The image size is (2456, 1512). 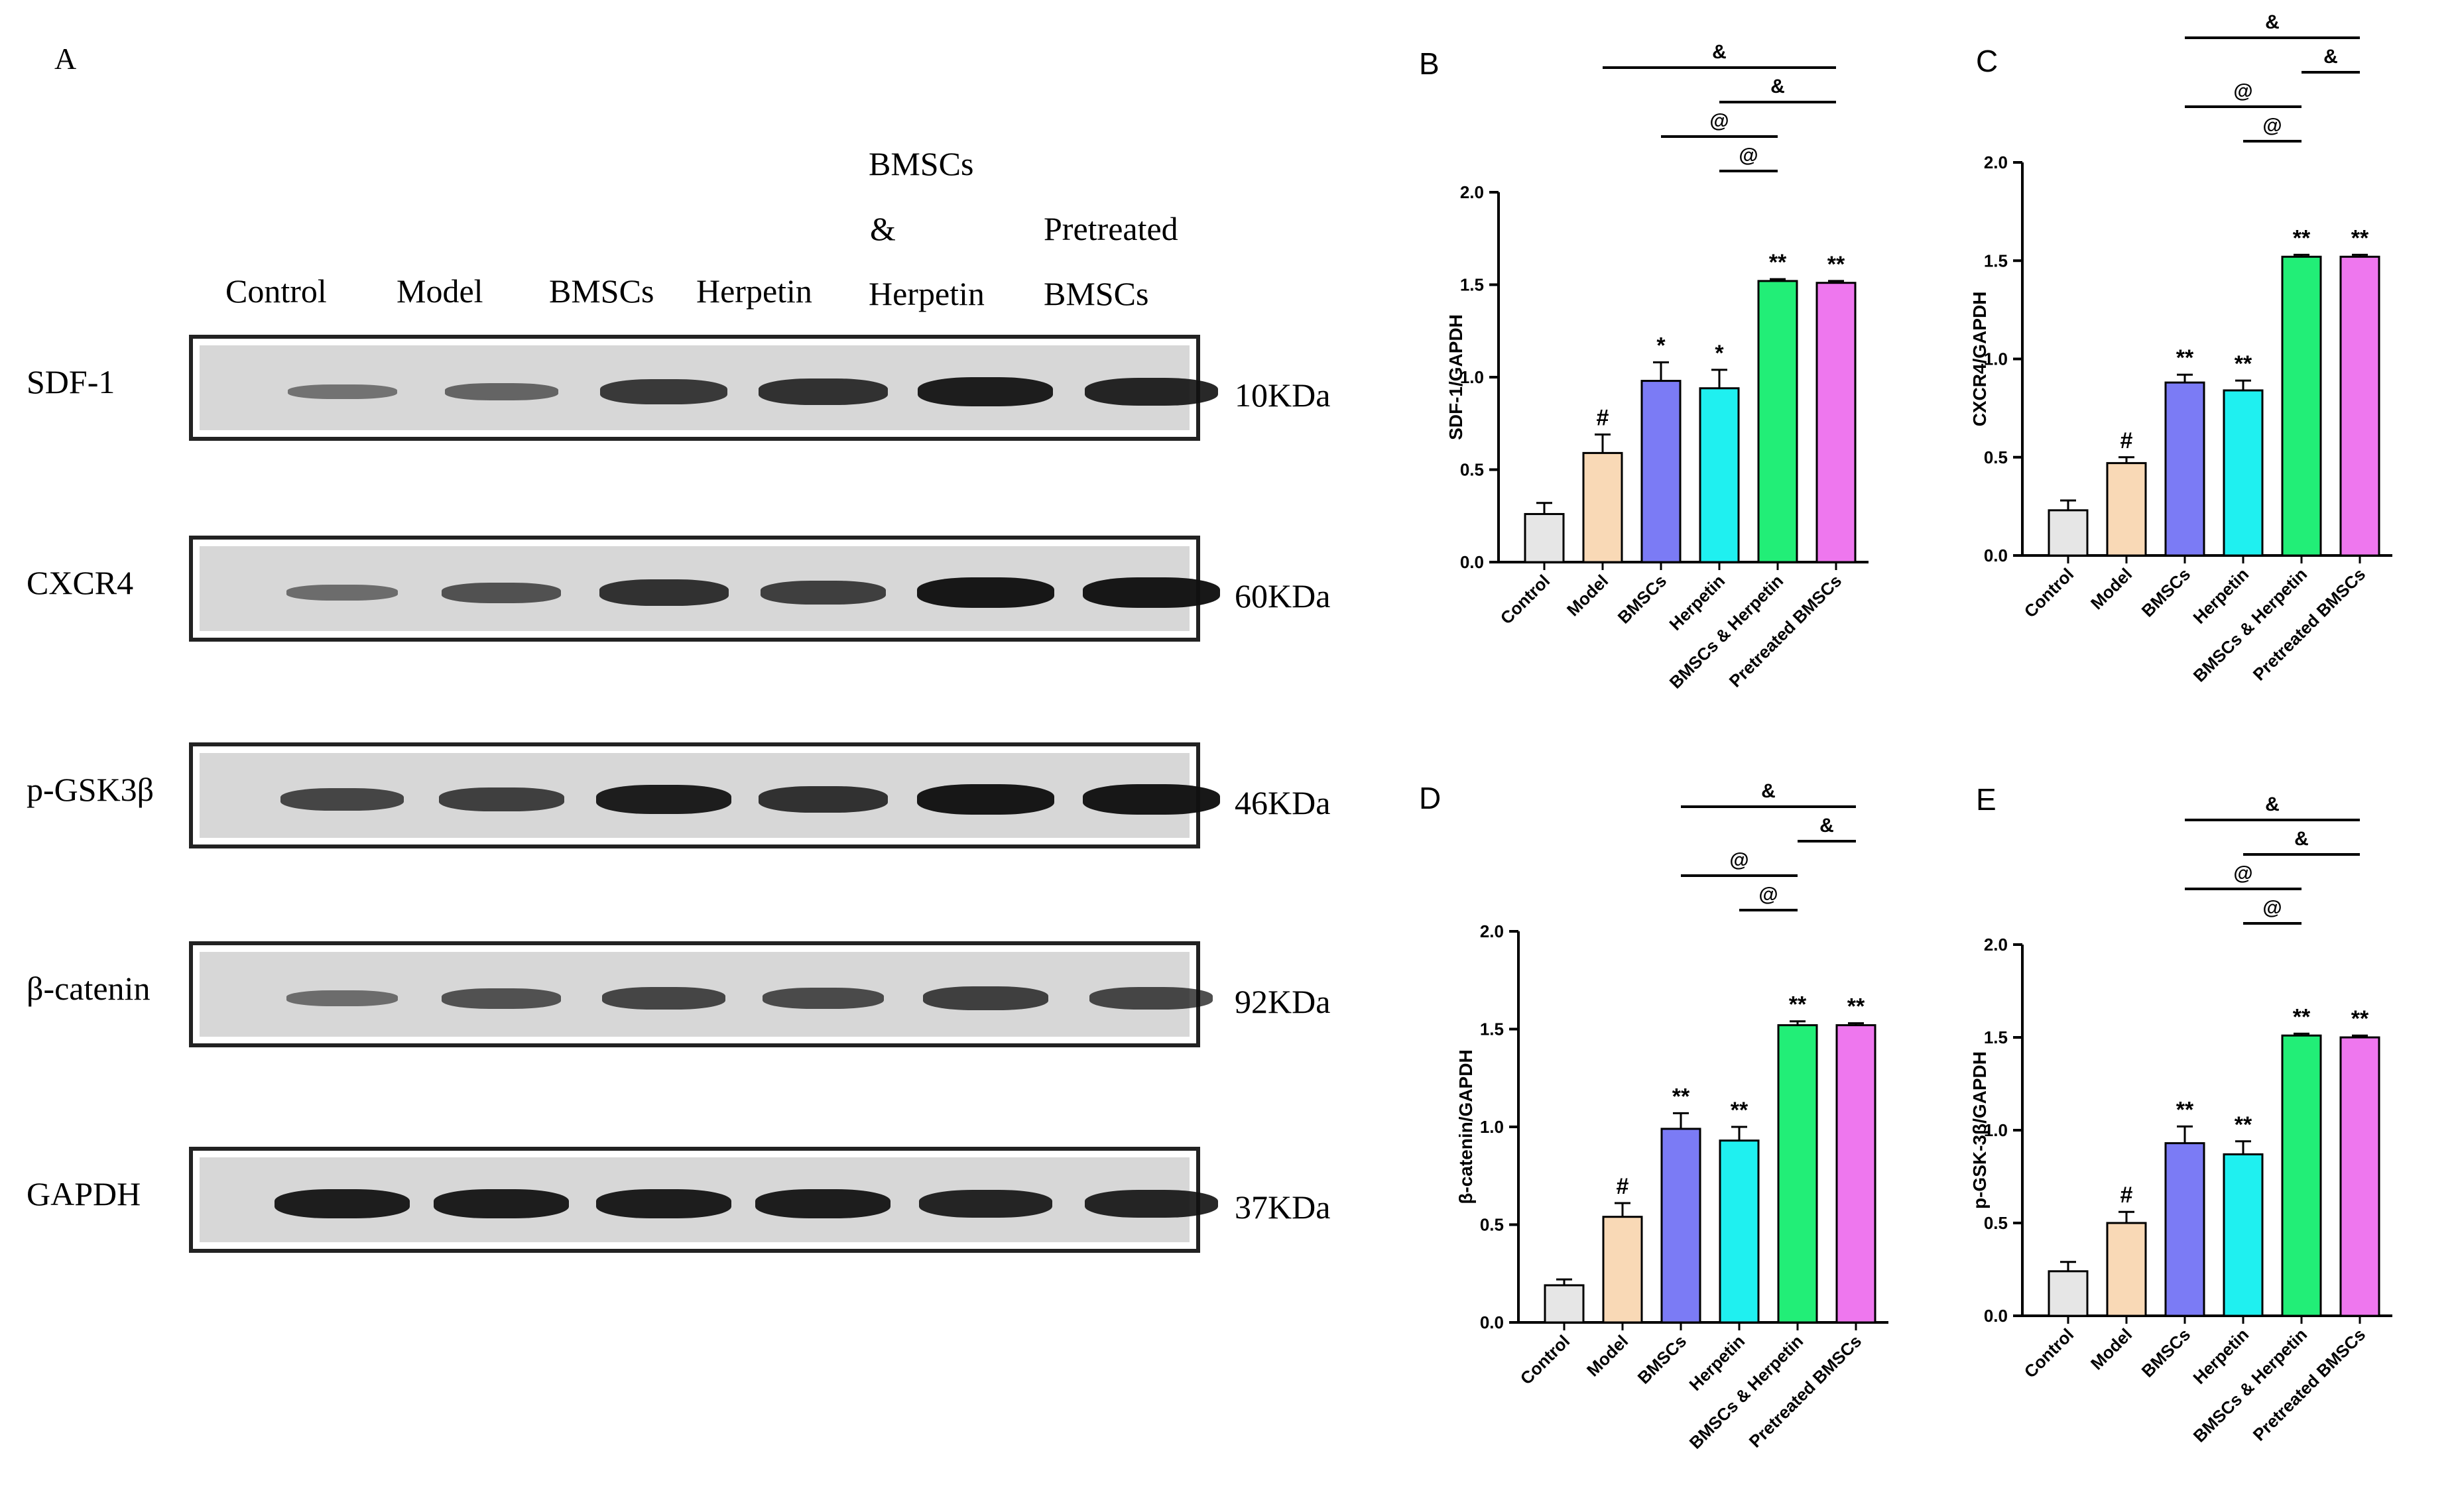 I want to click on blot-kda-3: 92KDa, so click(x=1283, y=1001).